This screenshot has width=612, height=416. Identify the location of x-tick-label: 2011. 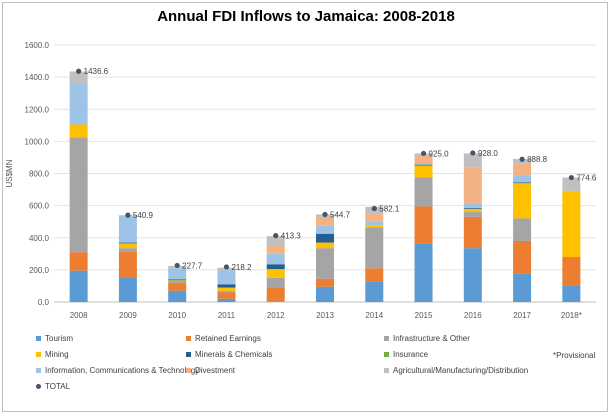
(227, 315).